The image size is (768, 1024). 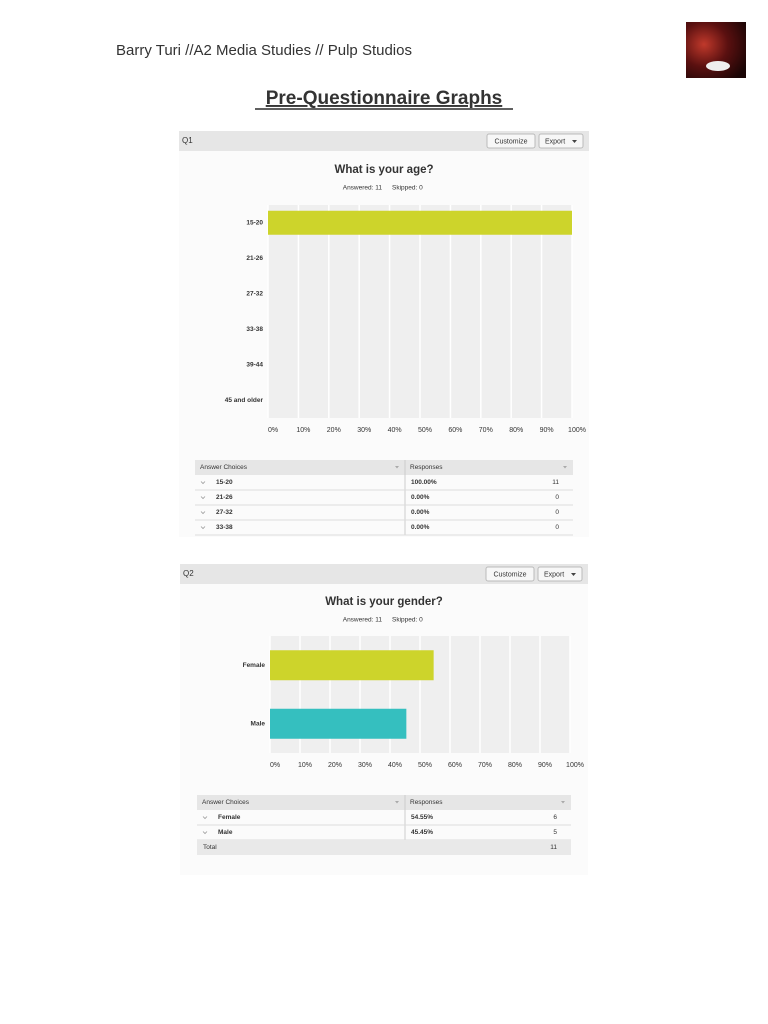 What do you see at coordinates (224, 527) in the screenshot?
I see `table-cell: 33-38` at bounding box center [224, 527].